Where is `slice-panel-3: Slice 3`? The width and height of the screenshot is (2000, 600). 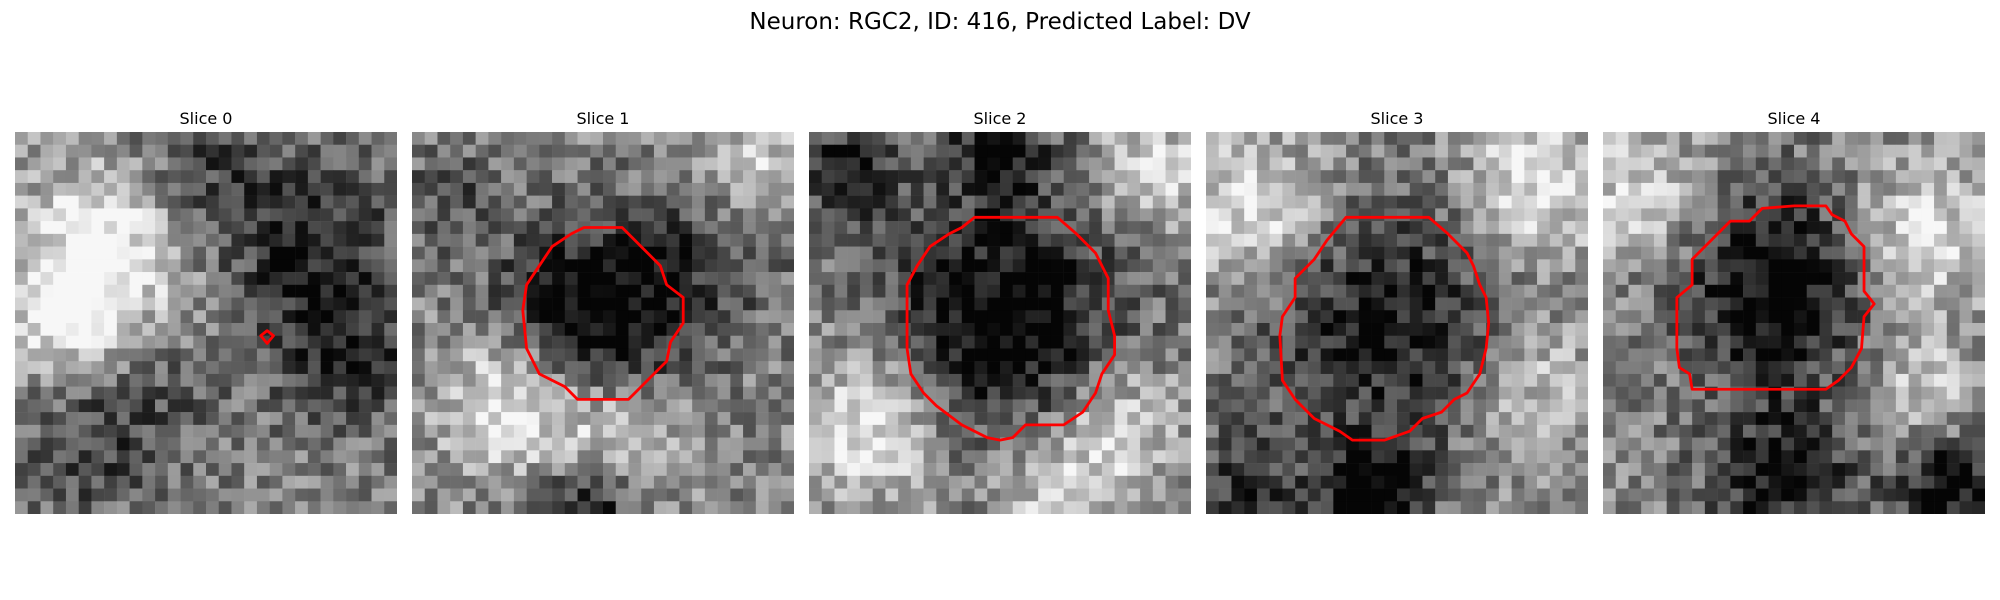
slice-panel-3: Slice 3 is located at coordinates (1397, 311).